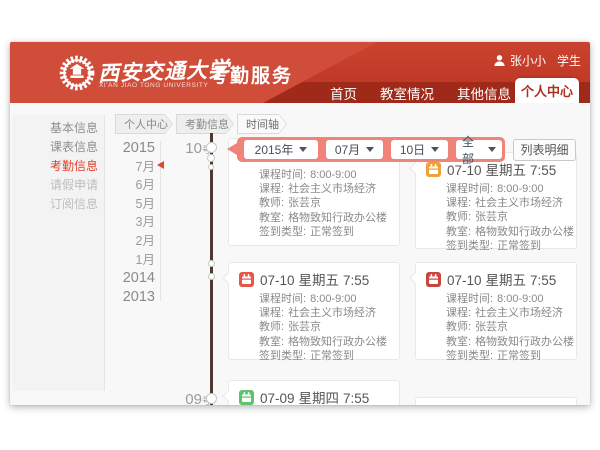 Image resolution: width=600 pixels, height=450 pixels. I want to click on sidebar-item-schedule-info: 课表信息, so click(73, 147).